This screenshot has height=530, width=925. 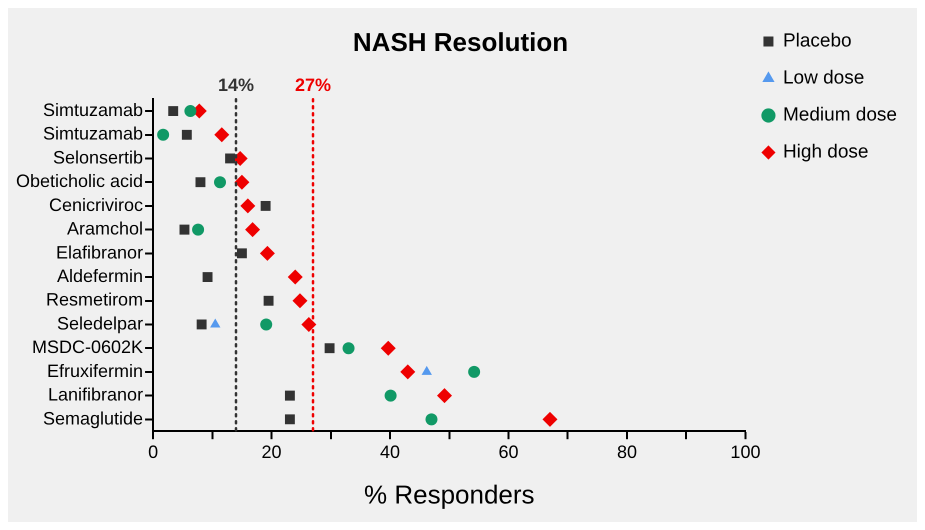 I want to click on x-tick-label: 40, so click(x=390, y=452).